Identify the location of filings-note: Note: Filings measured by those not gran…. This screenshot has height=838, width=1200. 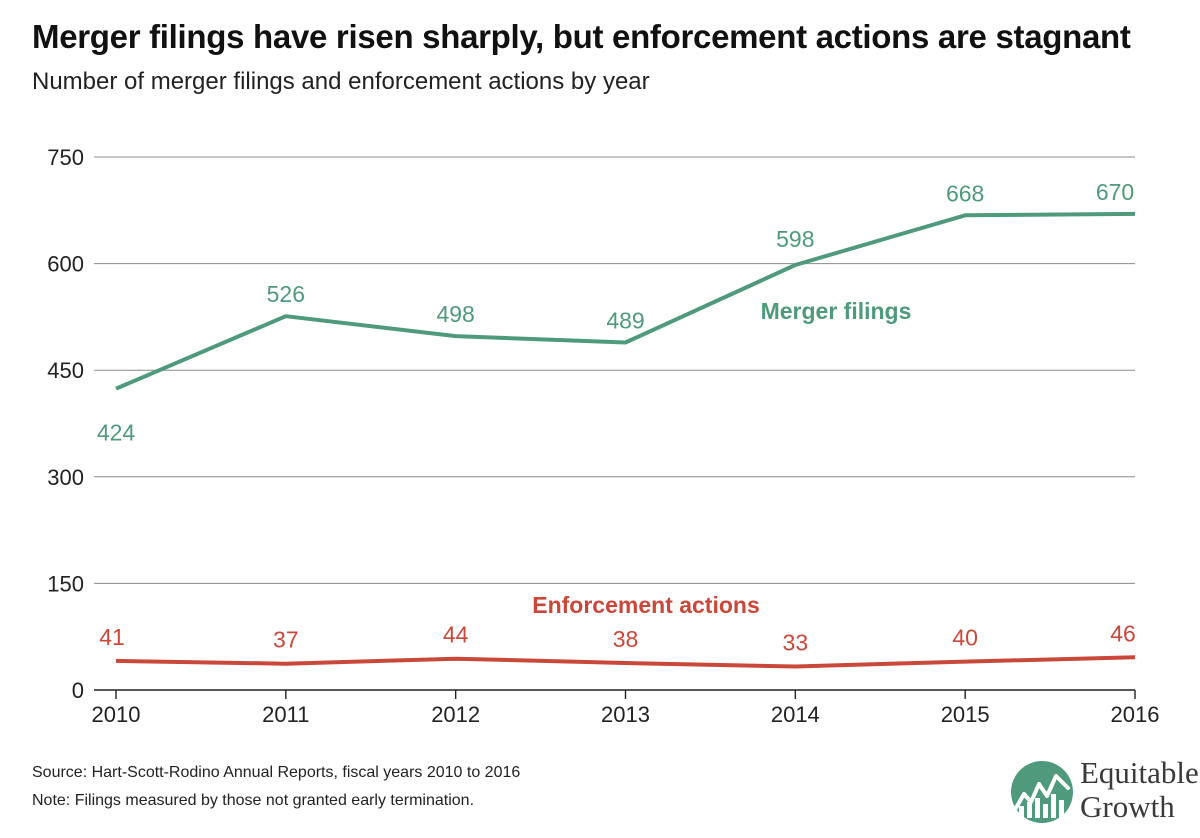
(253, 800).